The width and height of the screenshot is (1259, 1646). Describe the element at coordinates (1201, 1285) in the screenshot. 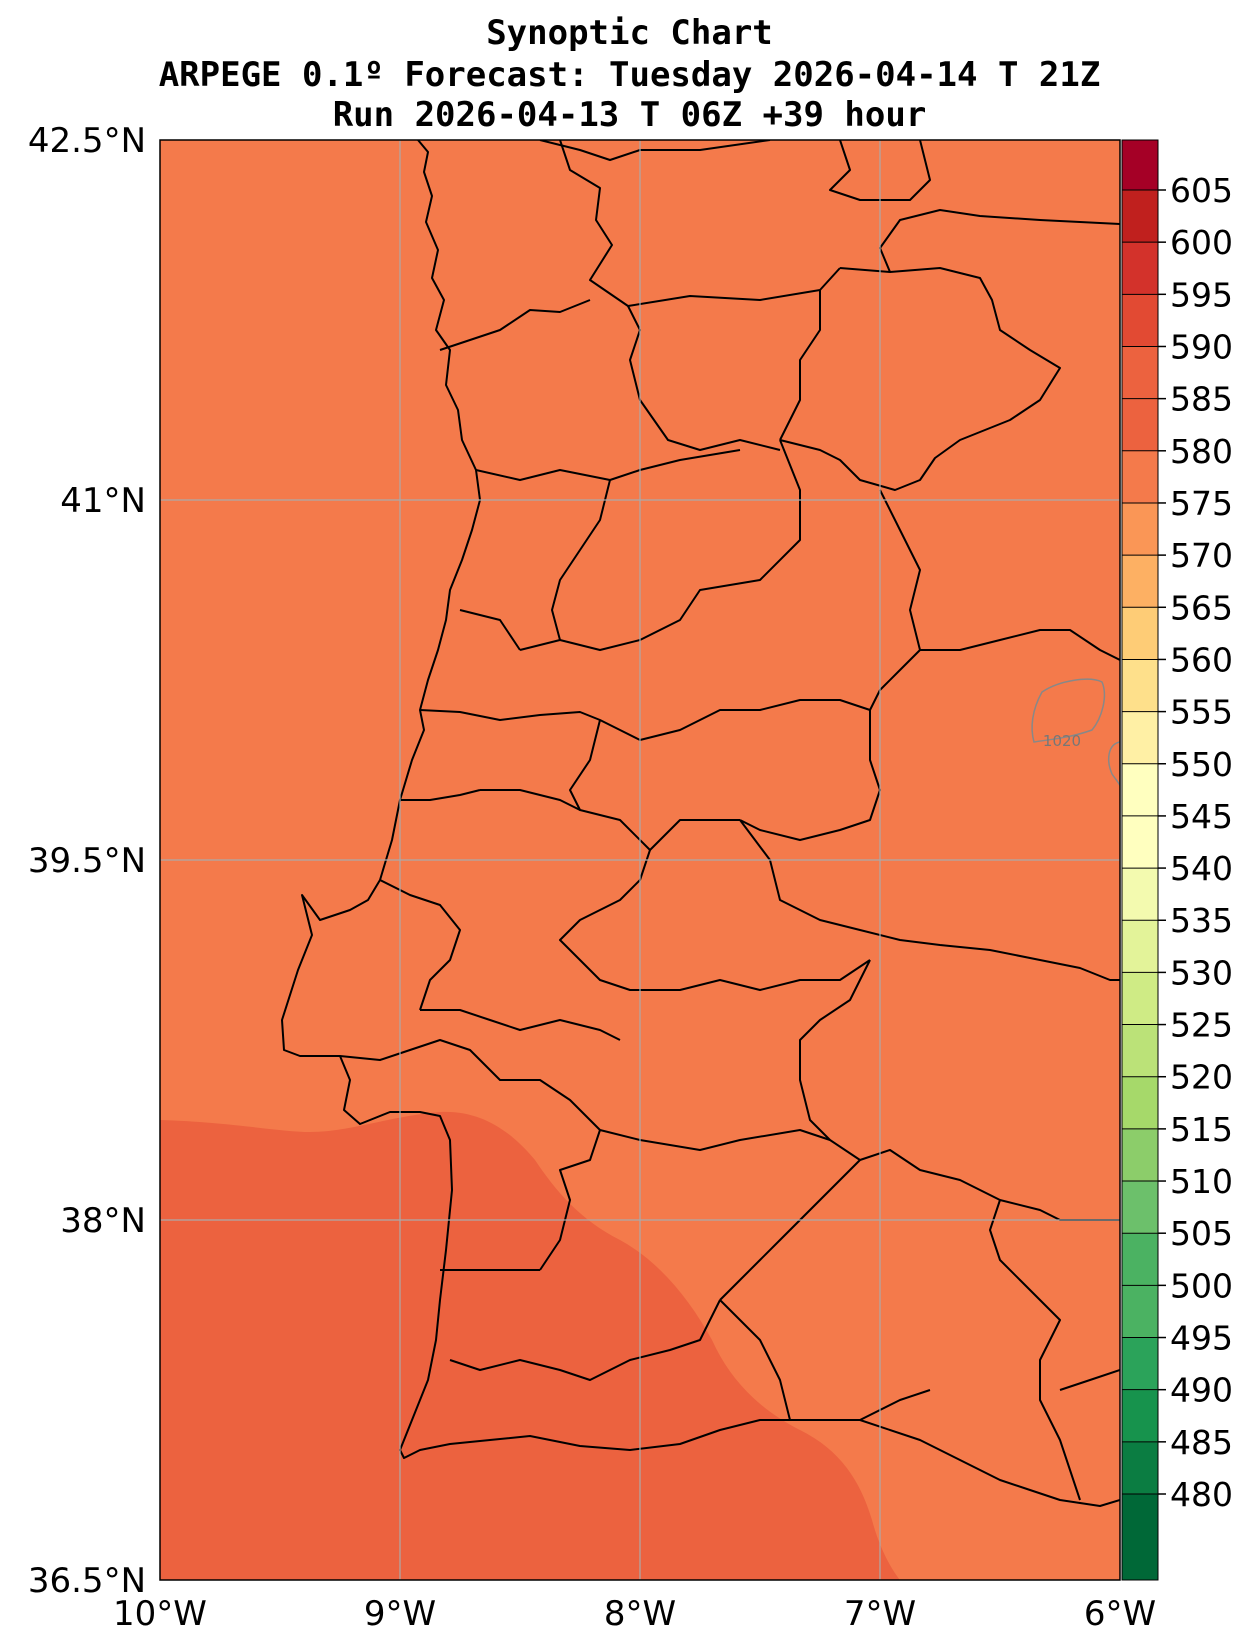

I see `colorbar-label: 500` at that location.